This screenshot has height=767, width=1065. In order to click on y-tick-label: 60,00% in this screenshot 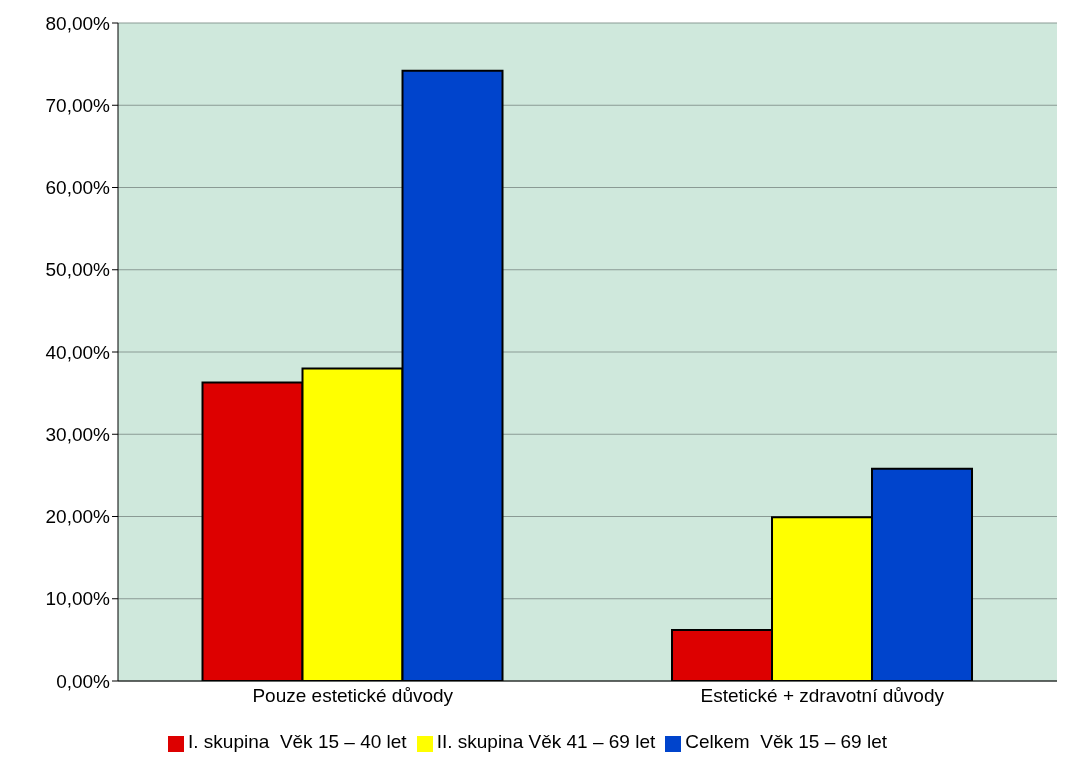, I will do `click(78, 188)`.